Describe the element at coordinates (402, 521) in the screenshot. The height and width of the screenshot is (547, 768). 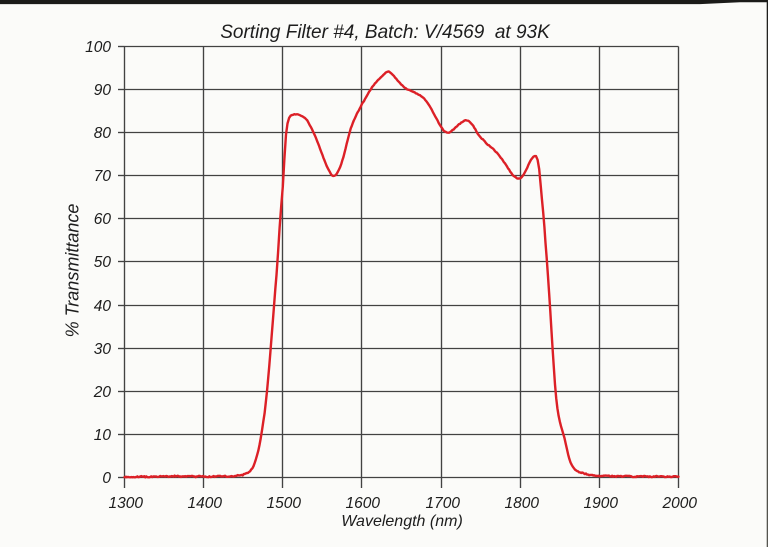
I see `svg-text: Wavelength (nm)` at that location.